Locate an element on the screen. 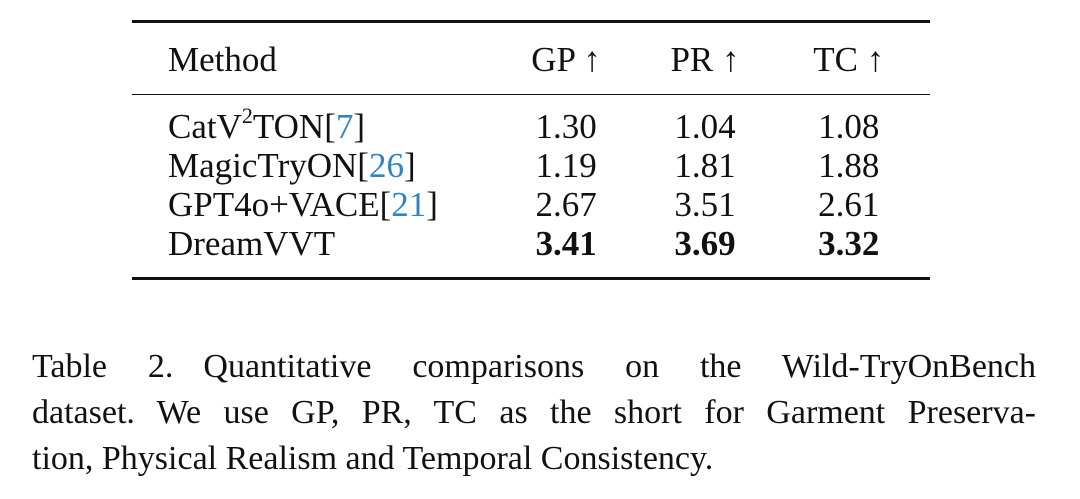  method-cell: DreamVVT is located at coordinates (314, 251).